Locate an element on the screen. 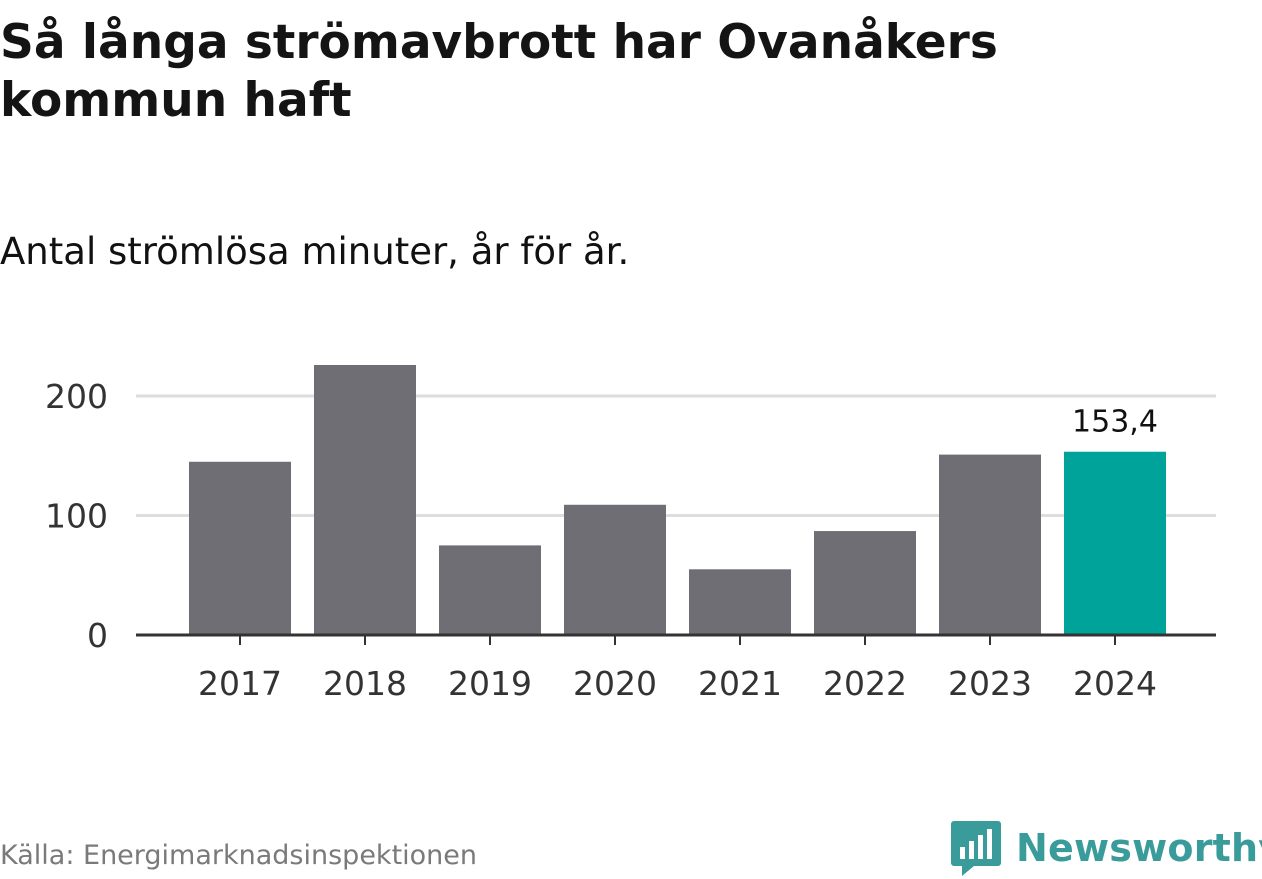 The height and width of the screenshot is (879, 1262). x-tick-label-2022: 2022 is located at coordinates (865, 683).